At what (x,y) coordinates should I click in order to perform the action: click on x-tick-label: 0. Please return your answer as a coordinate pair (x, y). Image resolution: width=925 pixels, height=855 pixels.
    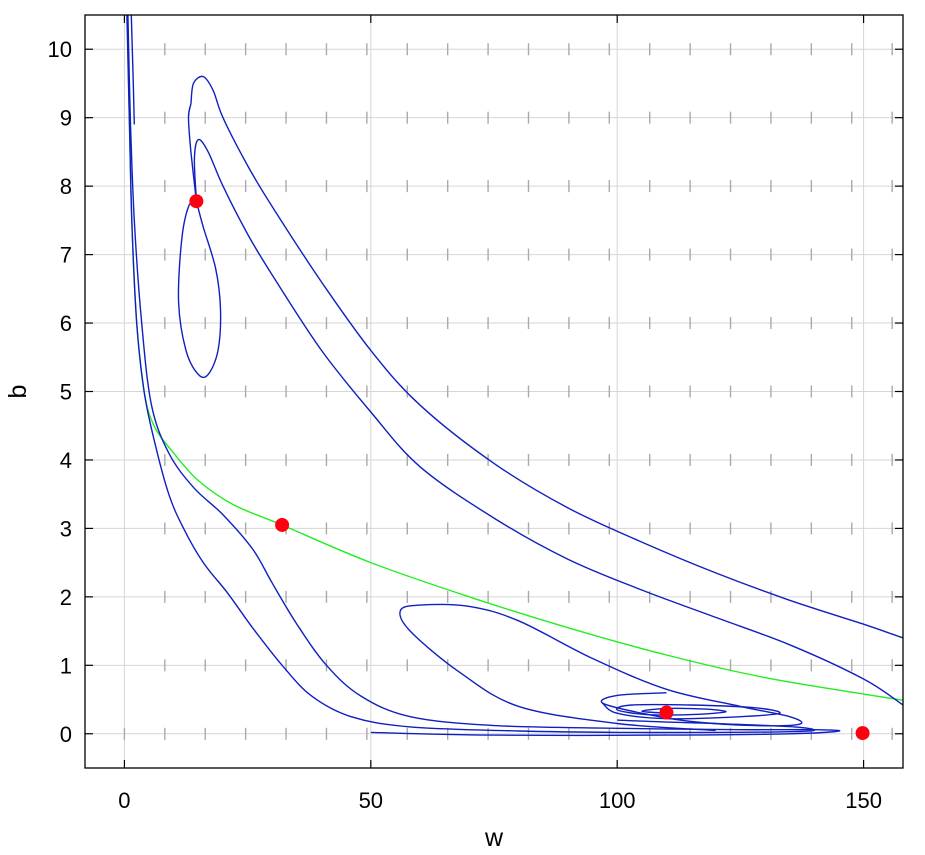
    Looking at the image, I should click on (124, 800).